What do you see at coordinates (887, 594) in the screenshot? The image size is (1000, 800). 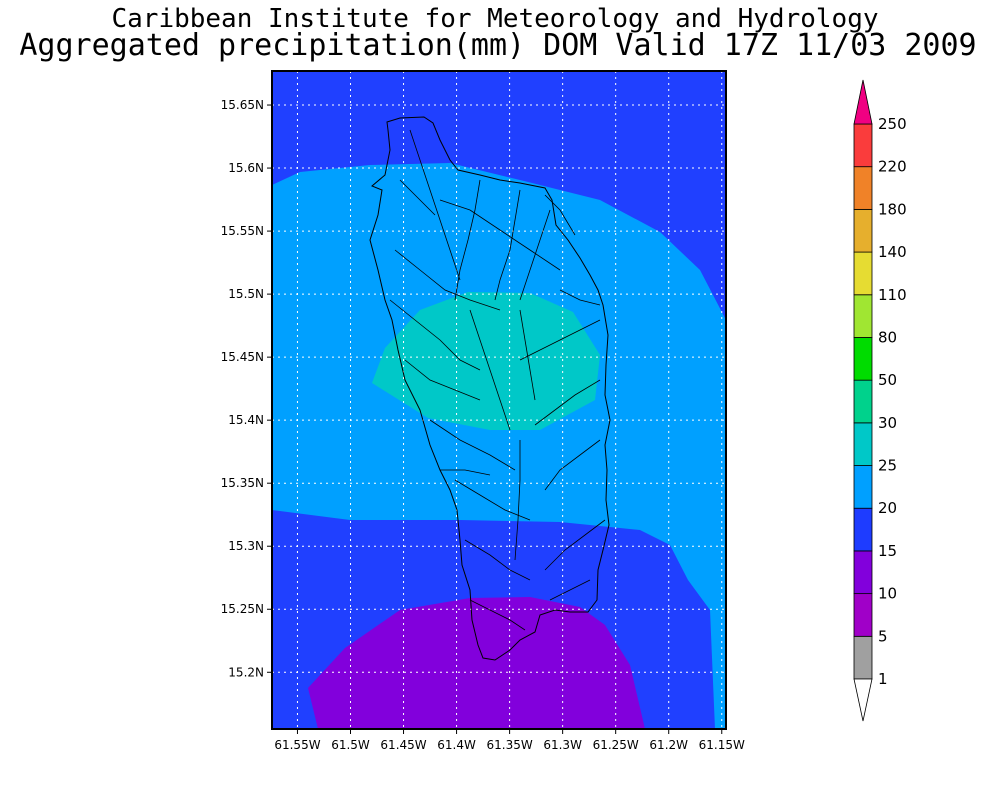 I see `colorbar-label: 10` at bounding box center [887, 594].